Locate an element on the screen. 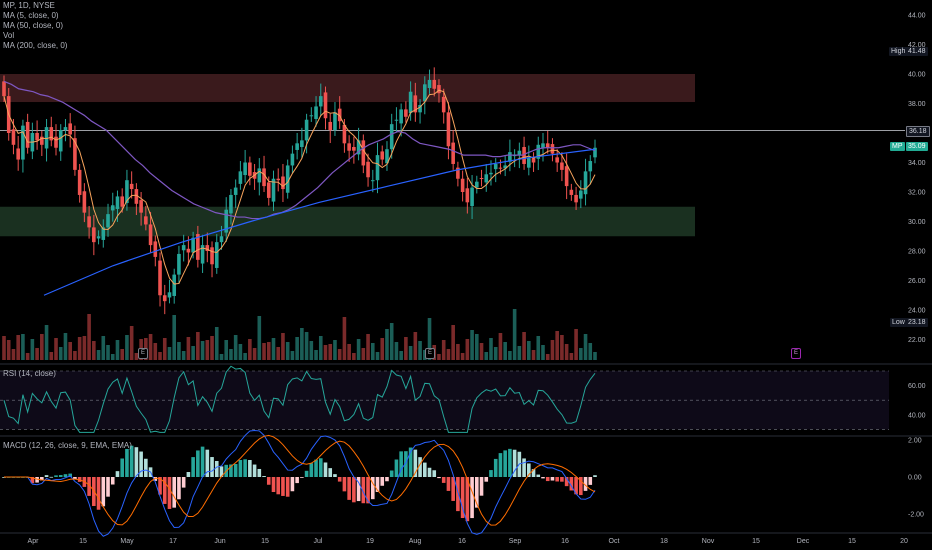  ma50-legend: MA (50, close, 0) is located at coordinates (33, 25).